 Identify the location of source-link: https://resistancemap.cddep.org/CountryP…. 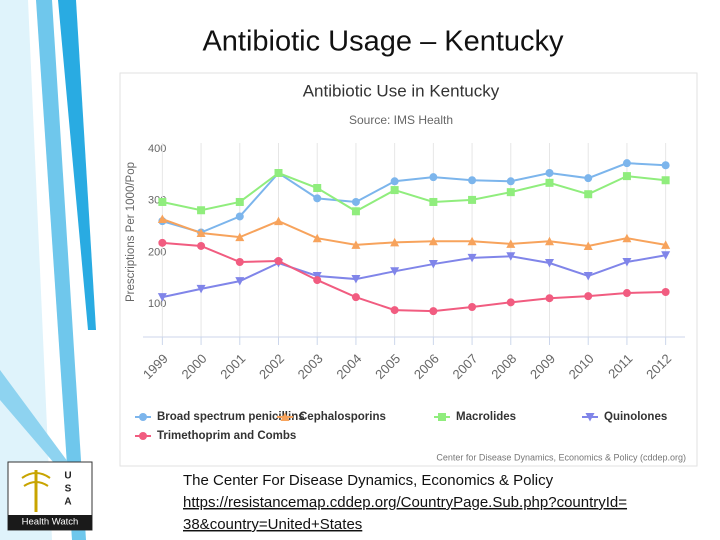
(405, 502).